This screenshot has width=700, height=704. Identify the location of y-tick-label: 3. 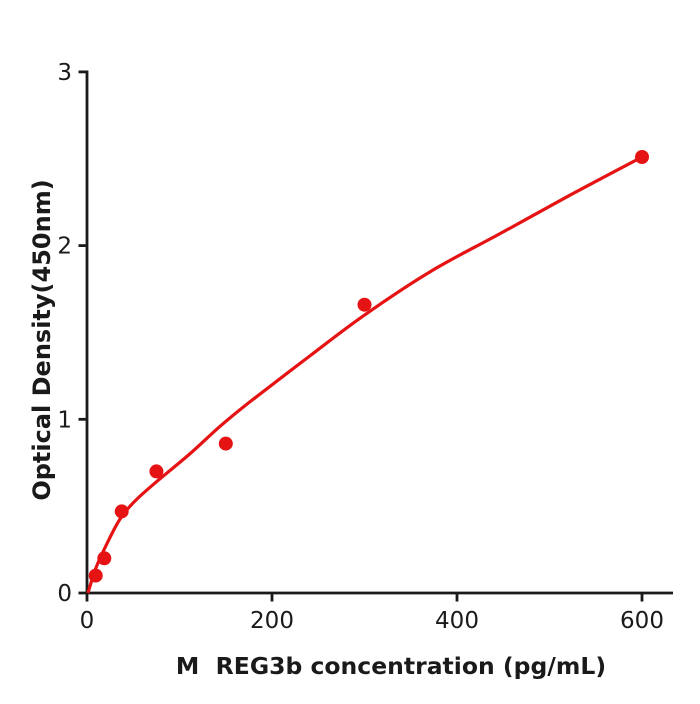
(64, 73).